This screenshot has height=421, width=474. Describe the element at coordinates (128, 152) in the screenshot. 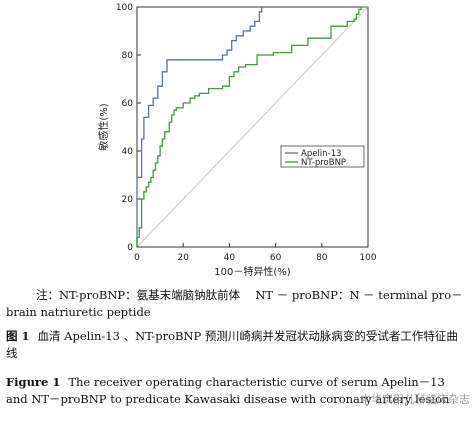

I see `y-tick-label: 40` at that location.